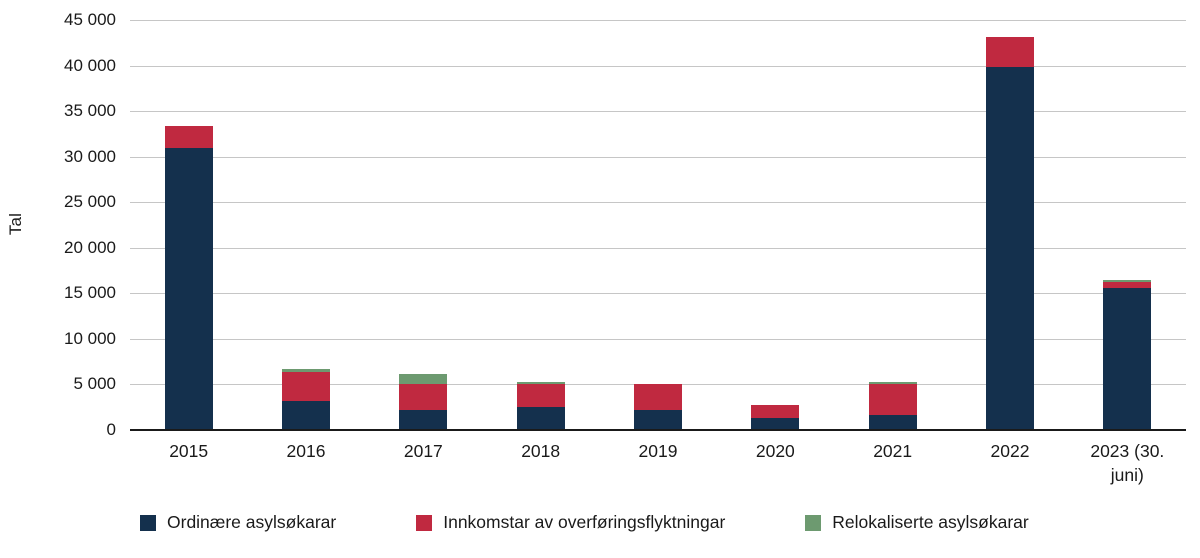 This screenshot has height=558, width=1200. Describe the element at coordinates (541, 451) in the screenshot. I see `x-tick-label: 2018` at that location.